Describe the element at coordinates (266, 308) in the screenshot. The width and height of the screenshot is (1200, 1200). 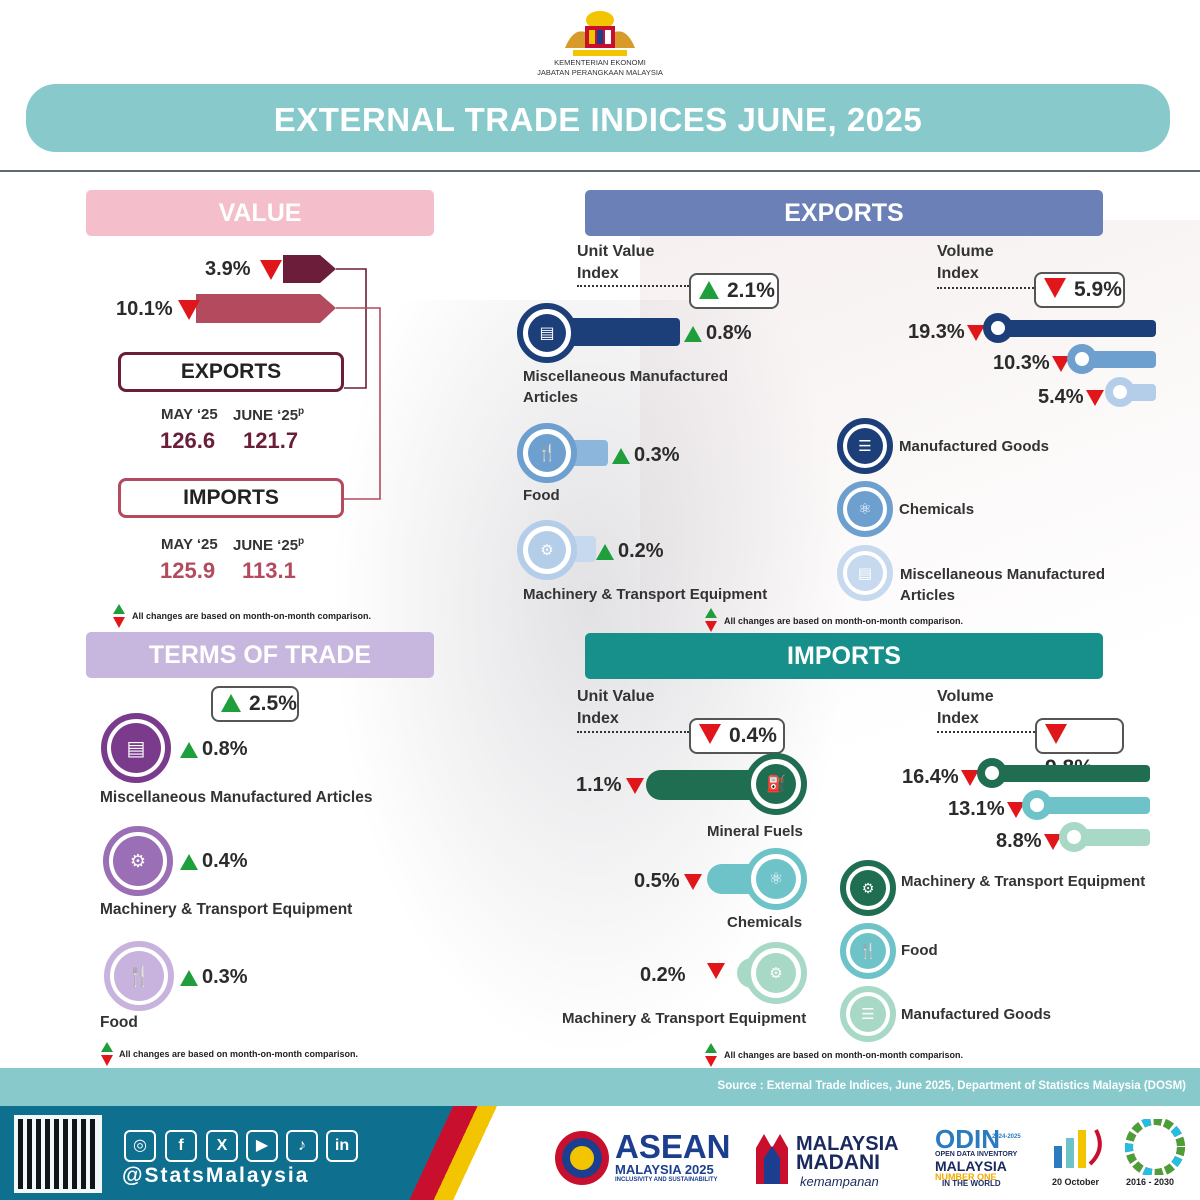
I see `imports-arrow-shape` at that location.